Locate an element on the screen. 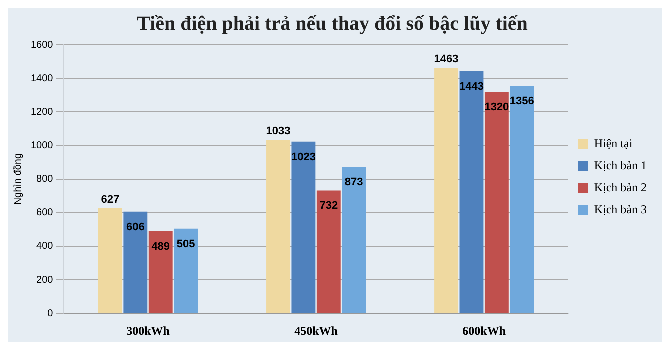 This screenshot has height=350, width=670. legend-label: Kịch bản 2 is located at coordinates (621, 187).